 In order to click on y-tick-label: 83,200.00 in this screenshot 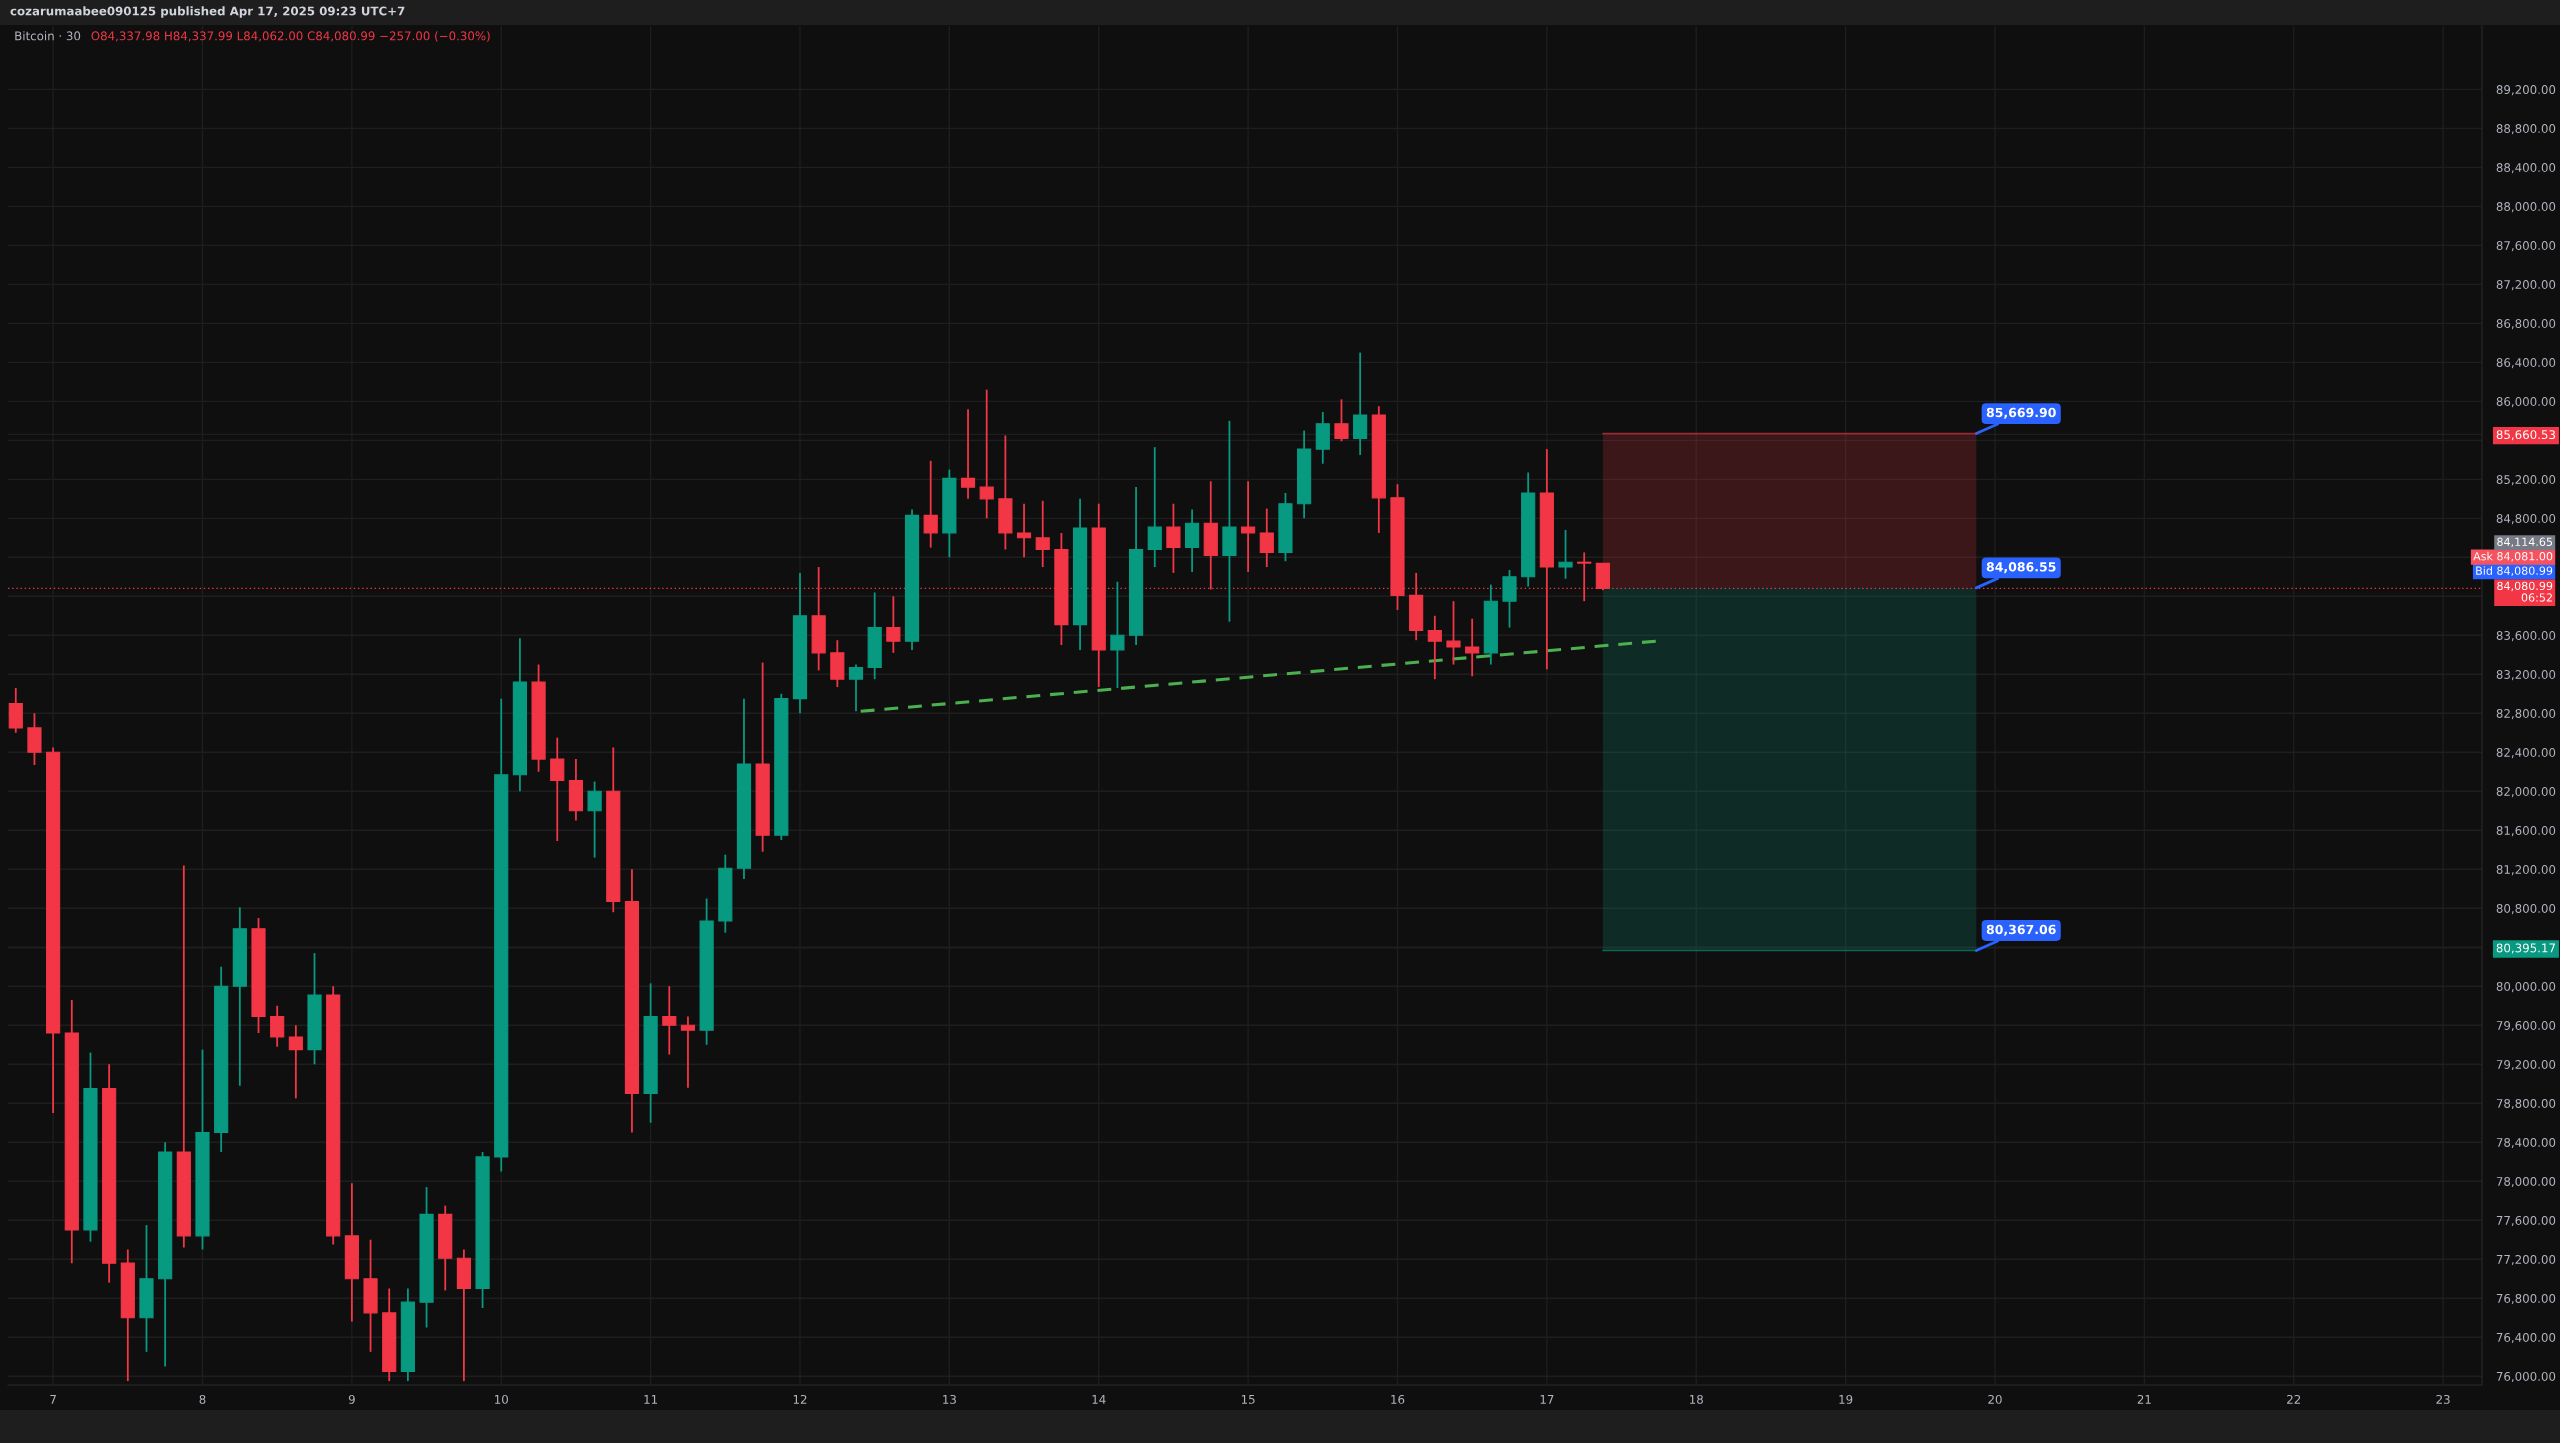, I will do `click(2526, 675)`.